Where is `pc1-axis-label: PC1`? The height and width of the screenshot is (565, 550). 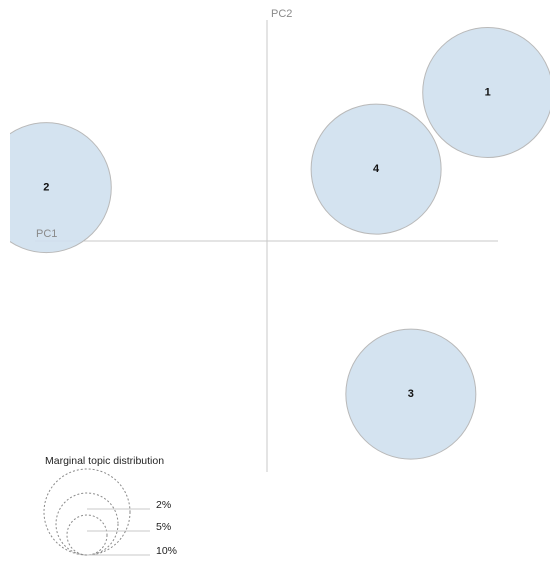
pc1-axis-label: PC1 is located at coordinates (46, 234).